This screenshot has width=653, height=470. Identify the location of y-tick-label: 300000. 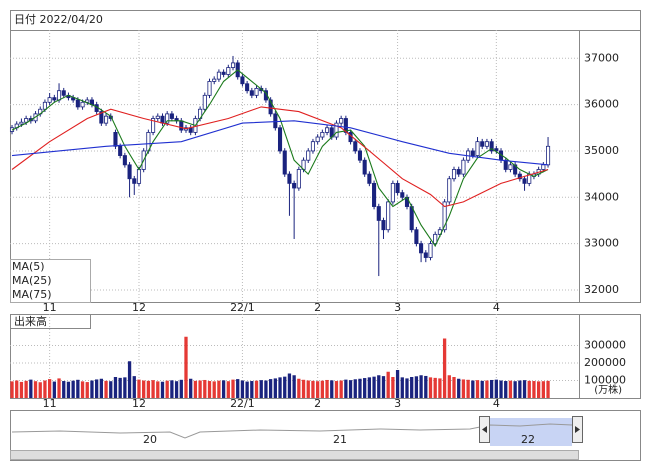
(605, 345).